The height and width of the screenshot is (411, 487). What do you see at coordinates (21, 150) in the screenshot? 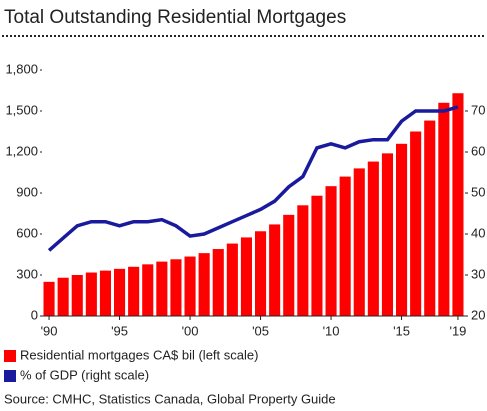
I see `y-tick-label: 1,200` at bounding box center [21, 150].